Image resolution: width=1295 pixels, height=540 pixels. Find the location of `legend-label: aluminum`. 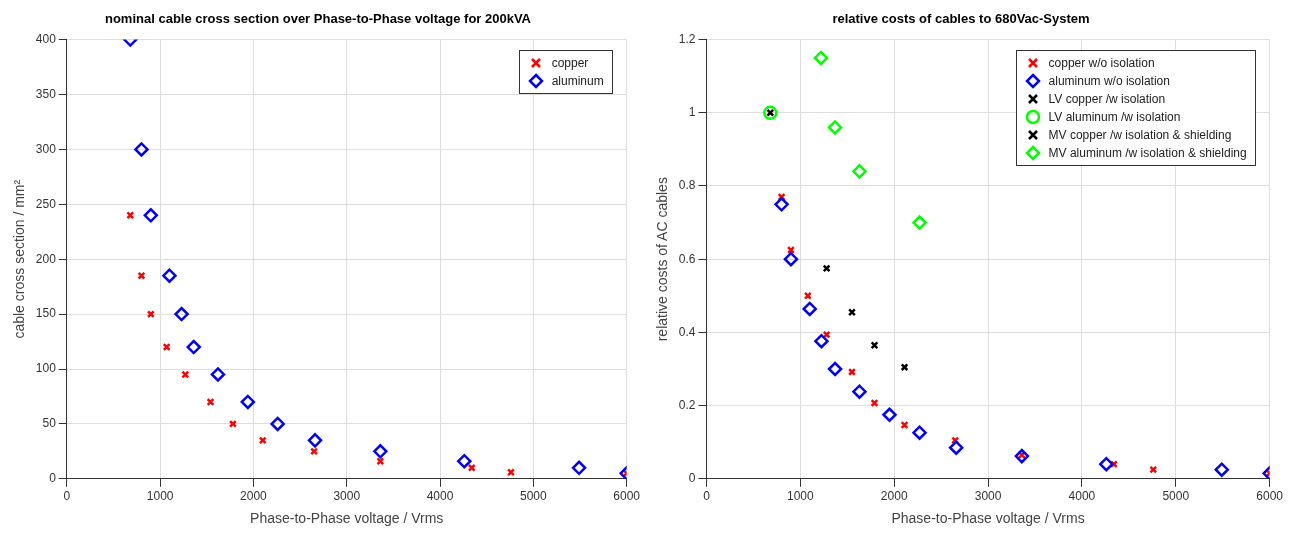

legend-label: aluminum is located at coordinates (577, 80).